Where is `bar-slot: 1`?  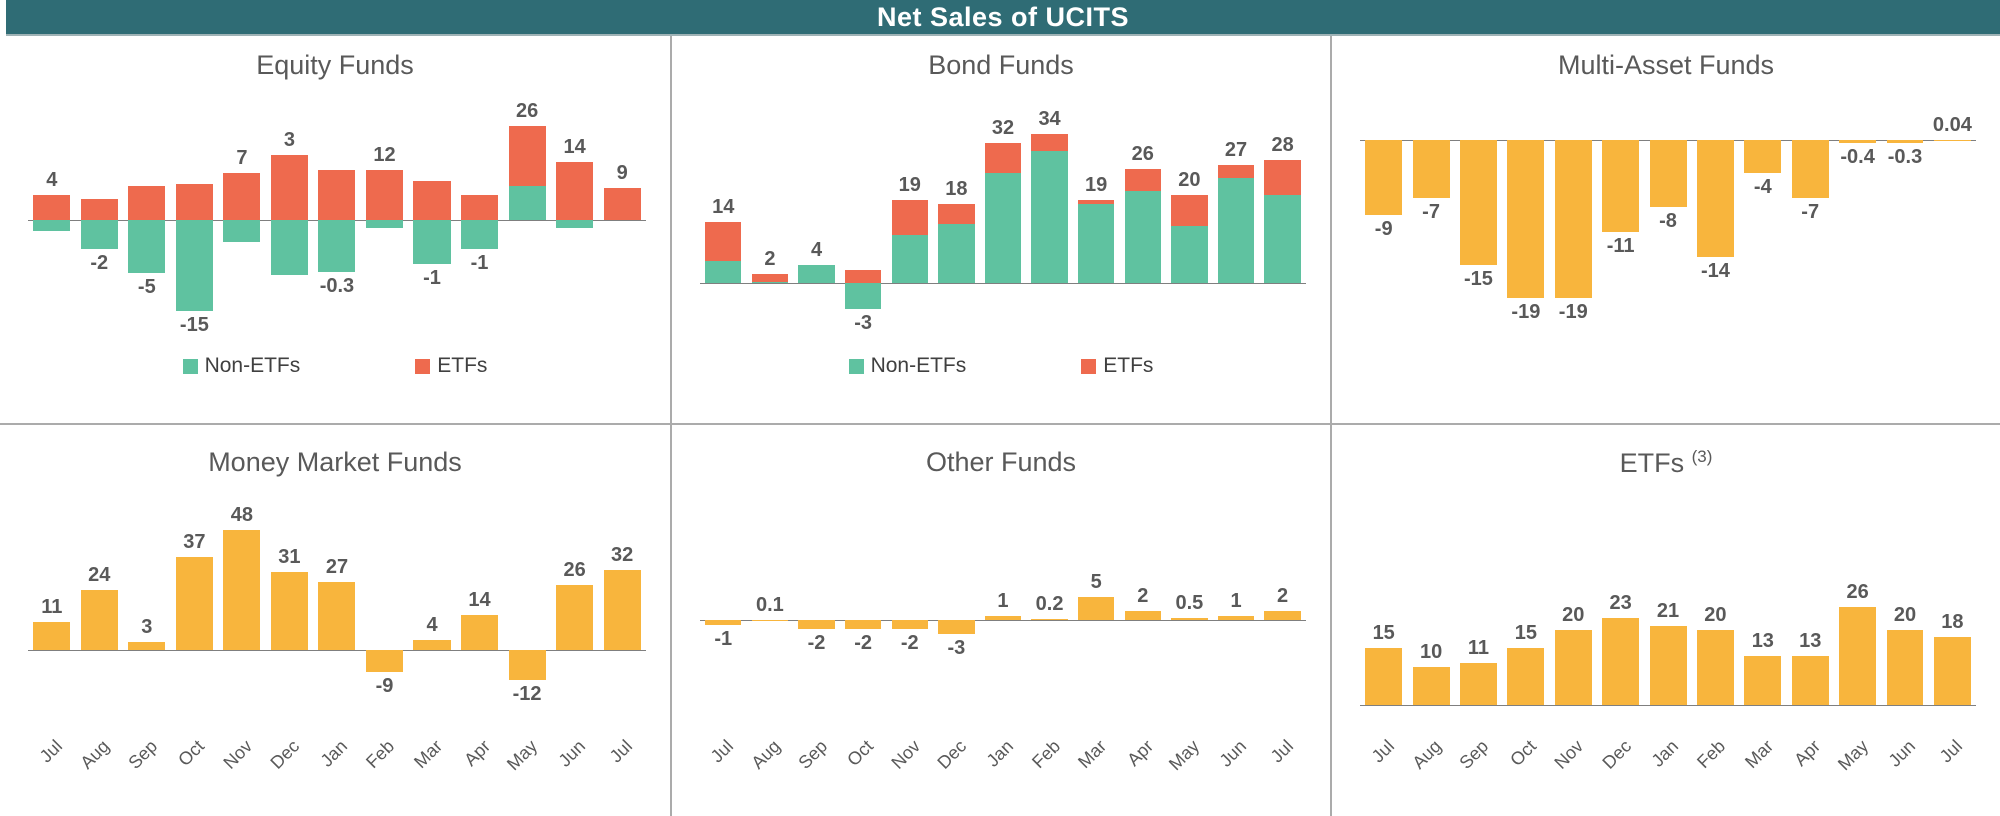 bar-slot: 1 is located at coordinates (1236, 599).